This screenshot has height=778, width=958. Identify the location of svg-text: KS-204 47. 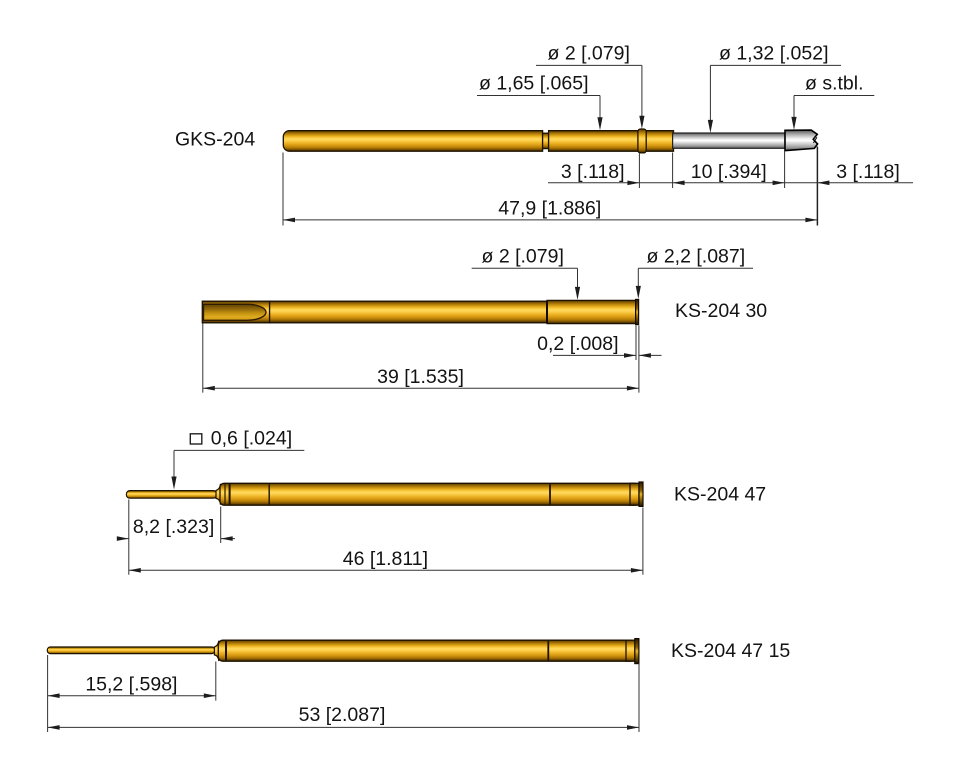
(720, 495).